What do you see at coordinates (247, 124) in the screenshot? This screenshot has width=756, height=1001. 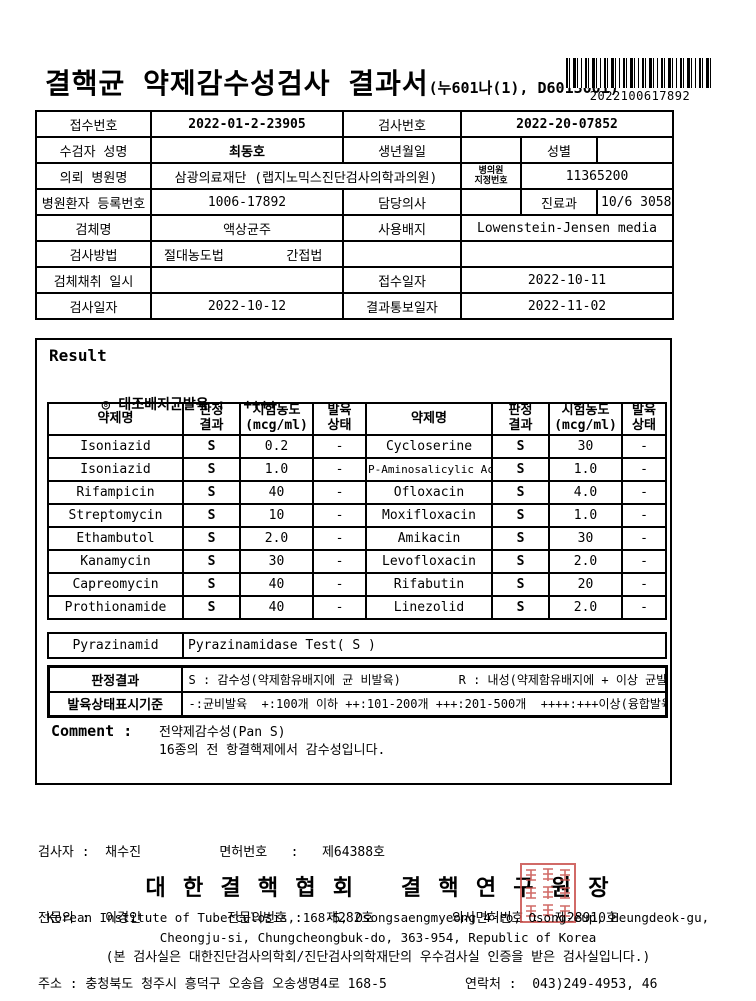 I see `receipt-no-value: 2022-01-2-23905` at bounding box center [247, 124].